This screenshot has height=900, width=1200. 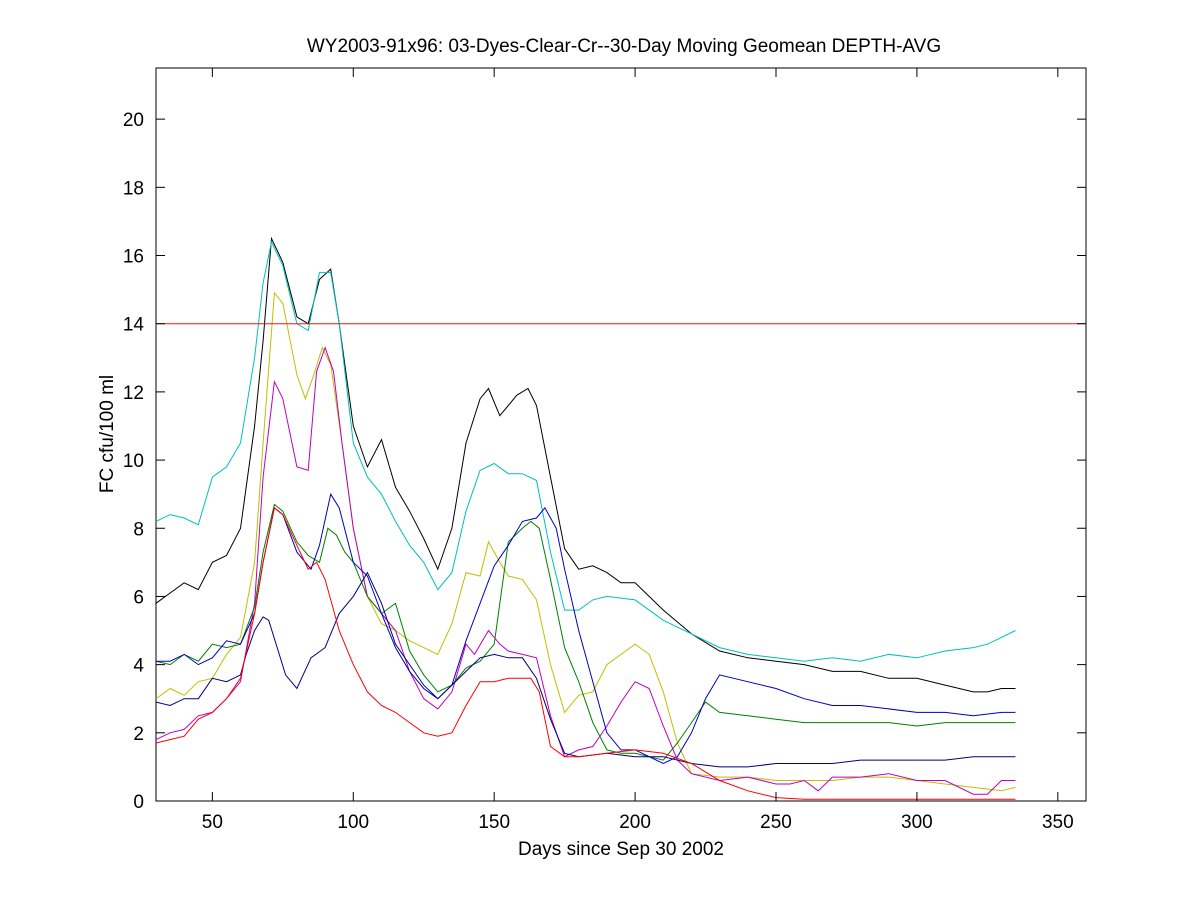 I want to click on x-tick-label: 300, so click(x=917, y=822).